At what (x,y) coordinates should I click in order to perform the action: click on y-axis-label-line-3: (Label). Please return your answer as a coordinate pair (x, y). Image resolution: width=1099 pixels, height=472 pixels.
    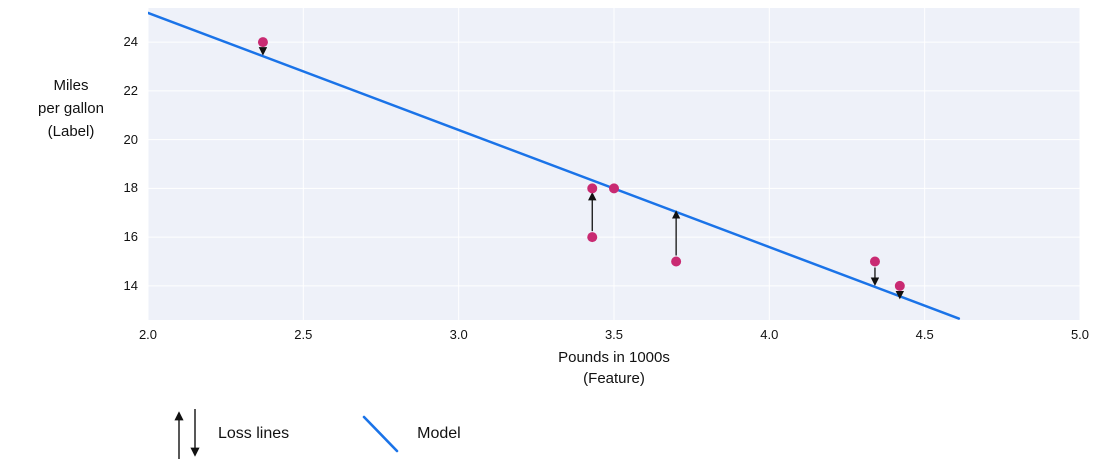
    Looking at the image, I should click on (71, 131).